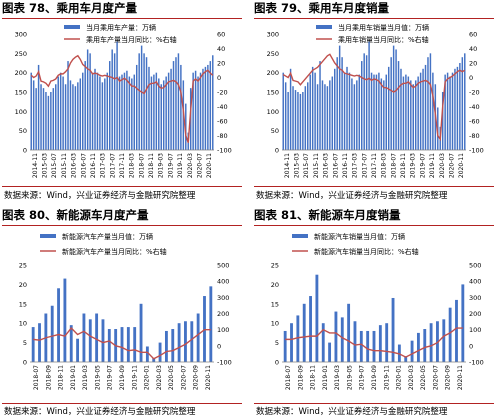 This screenshot has width=500, height=418. What do you see at coordinates (442, 165) in the screenshot?
I see `x-tick-label: 2020-03` at bounding box center [442, 165].